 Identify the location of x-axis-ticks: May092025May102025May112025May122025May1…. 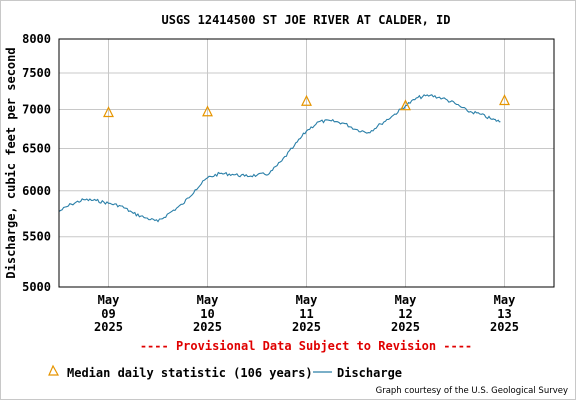
(306, 313).